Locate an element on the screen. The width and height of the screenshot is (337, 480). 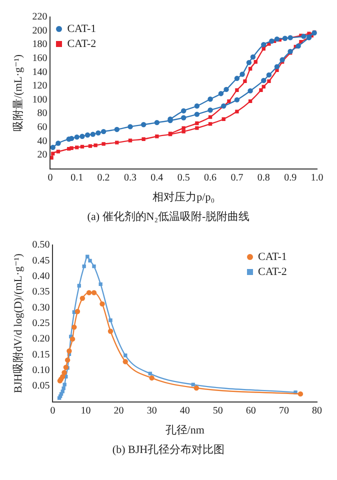
y-axis-title: BJH吸附dV/d log(D)/(mL·g⁻¹) is located at coordinates (18, 323).